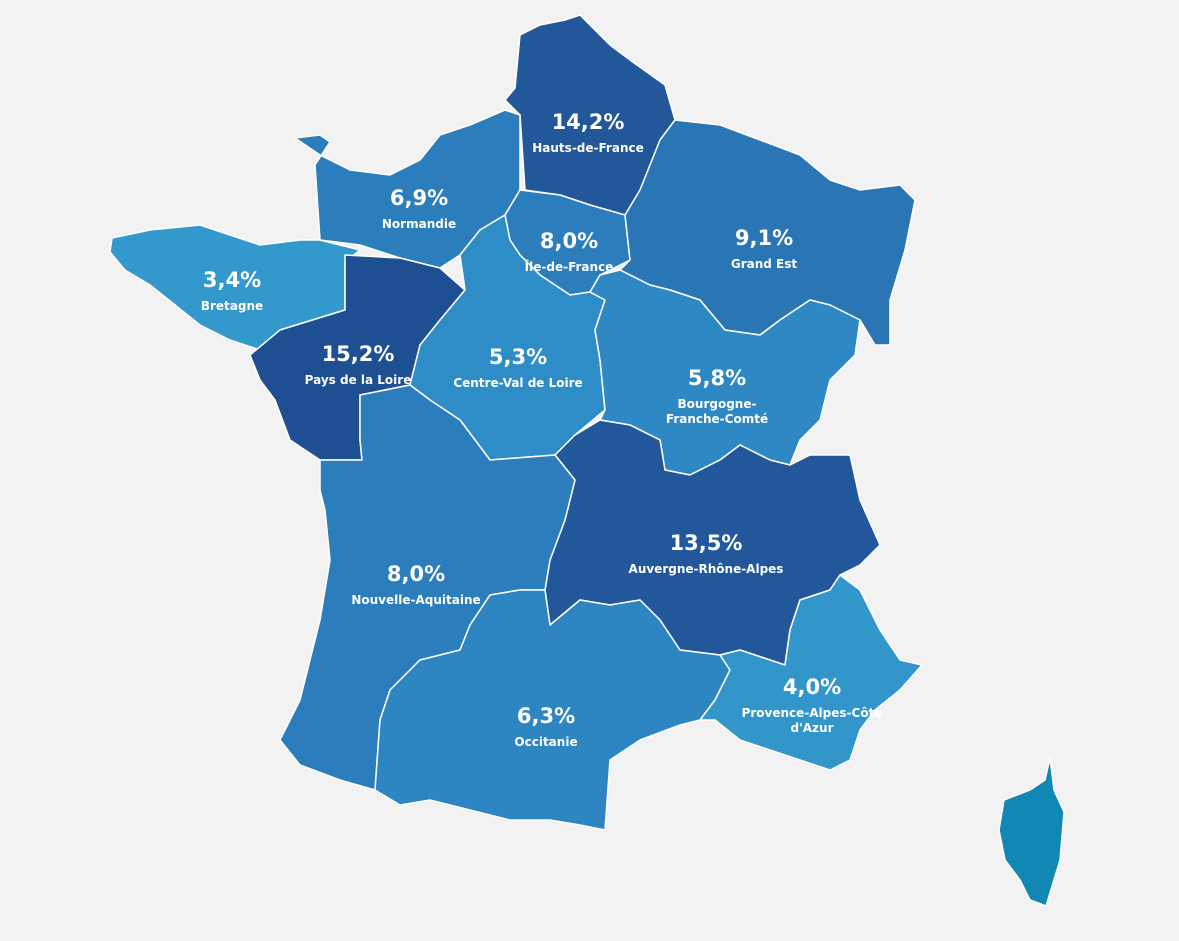 This screenshot has height=941, width=1179. I want to click on region-name: Auvergne-Rhône-Alpes, so click(706, 569).